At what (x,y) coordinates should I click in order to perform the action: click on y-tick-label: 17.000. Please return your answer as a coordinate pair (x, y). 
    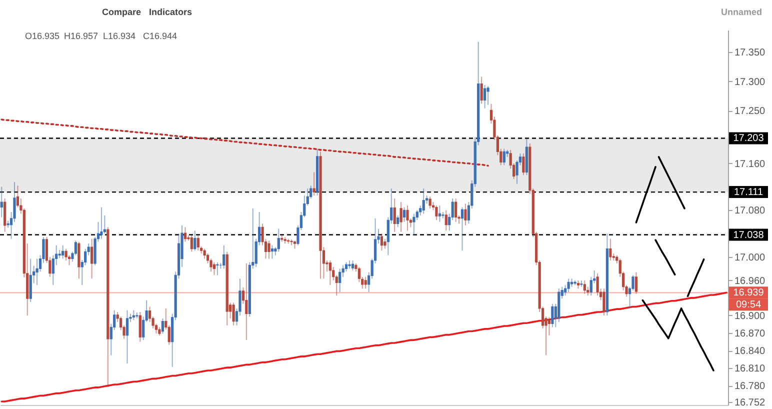
    Looking at the image, I should click on (750, 258).